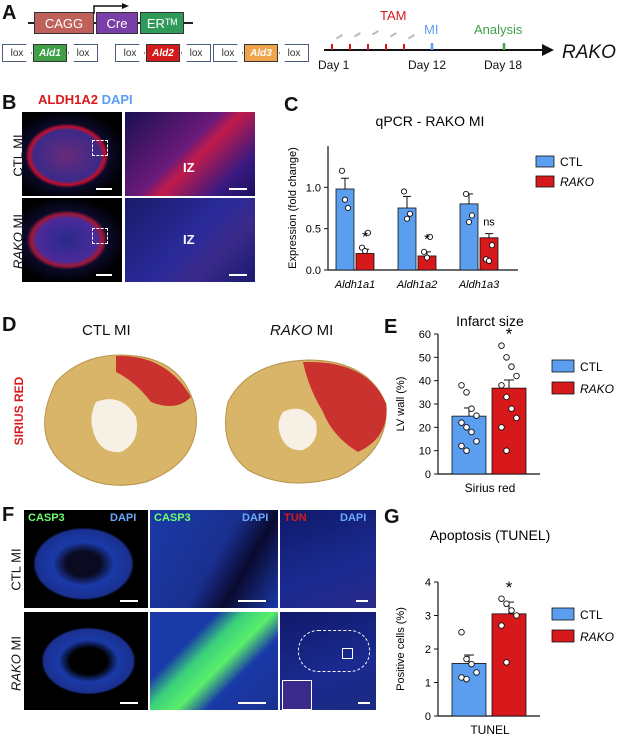  What do you see at coordinates (490, 321) in the screenshot?
I see `chart-title: Infarct size` at bounding box center [490, 321].